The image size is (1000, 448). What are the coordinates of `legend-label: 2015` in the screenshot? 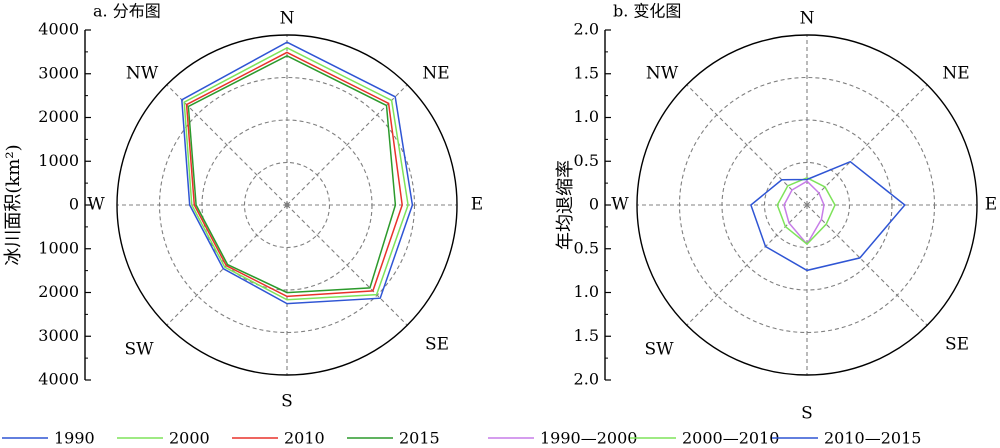 It's located at (419, 438).